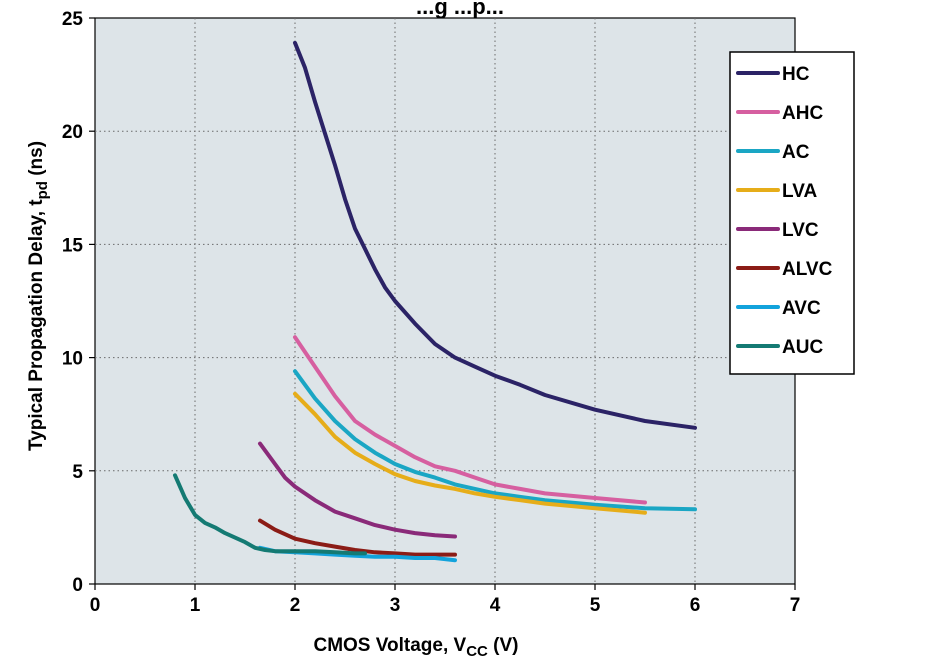 Image resolution: width=926 pixels, height=662 pixels. Describe the element at coordinates (795, 605) in the screenshot. I see `x-tick-label-7: 7` at that location.